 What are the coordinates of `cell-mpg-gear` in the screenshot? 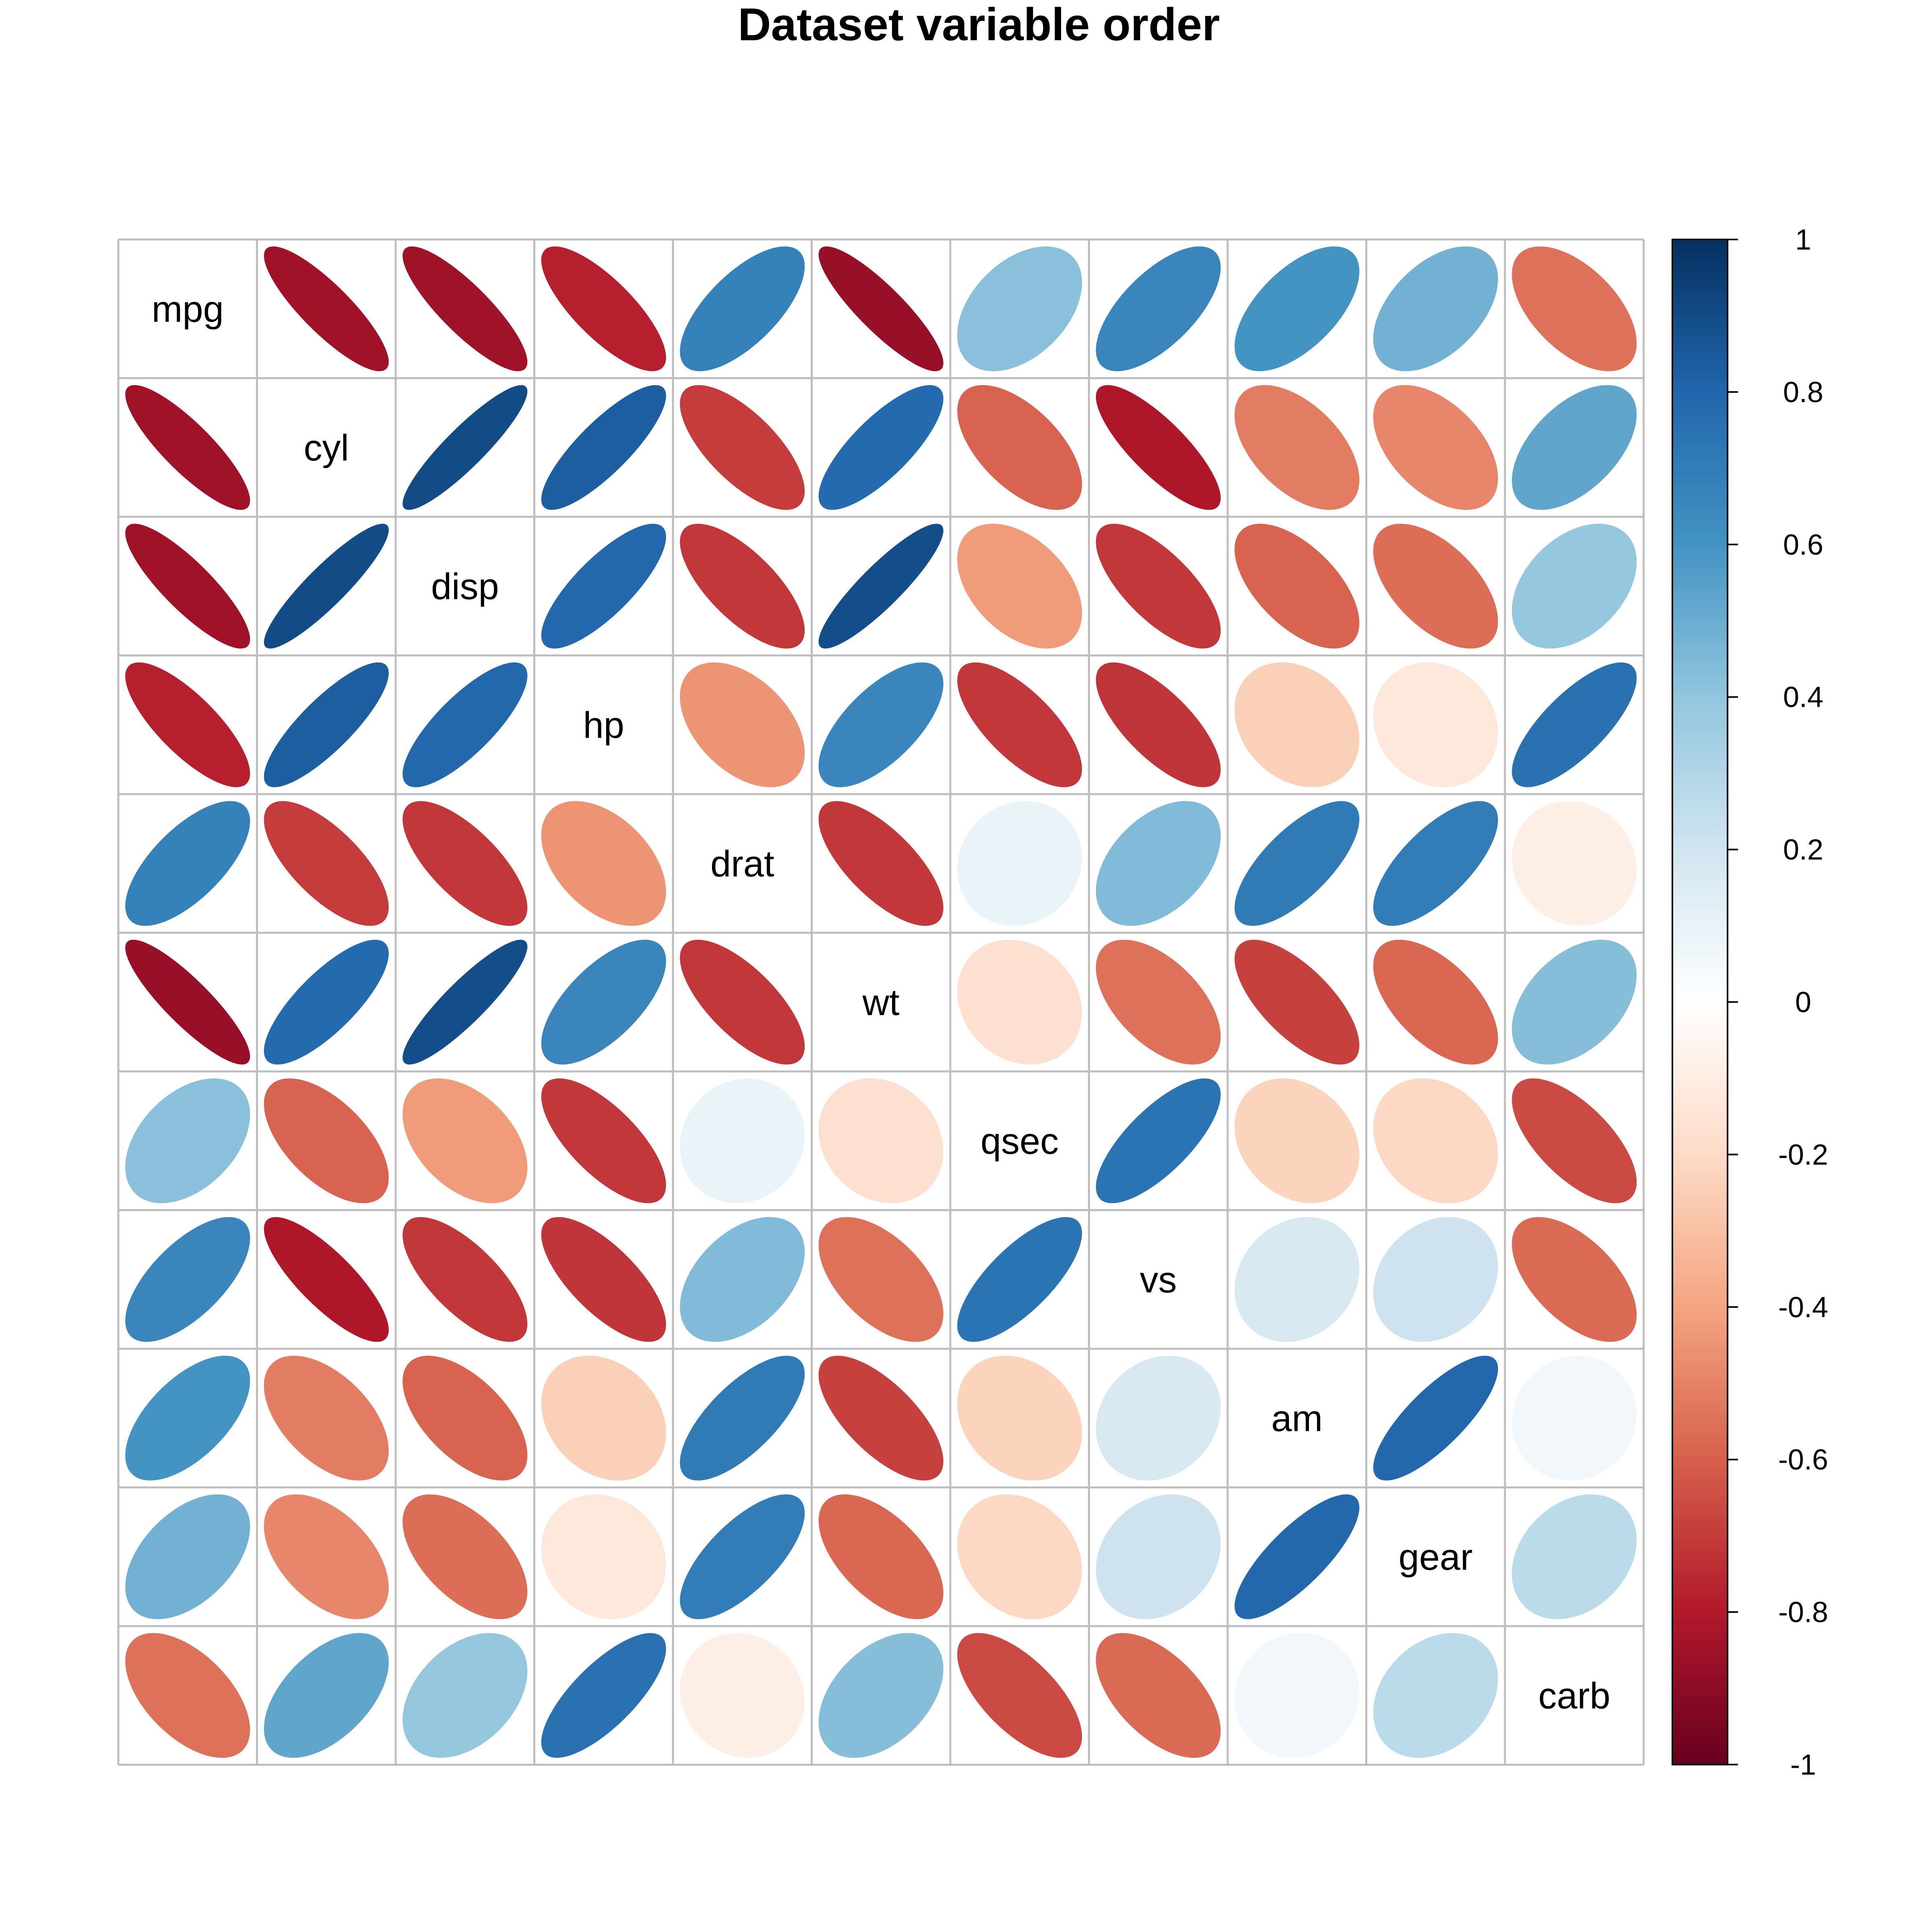 It's located at (1435, 309).